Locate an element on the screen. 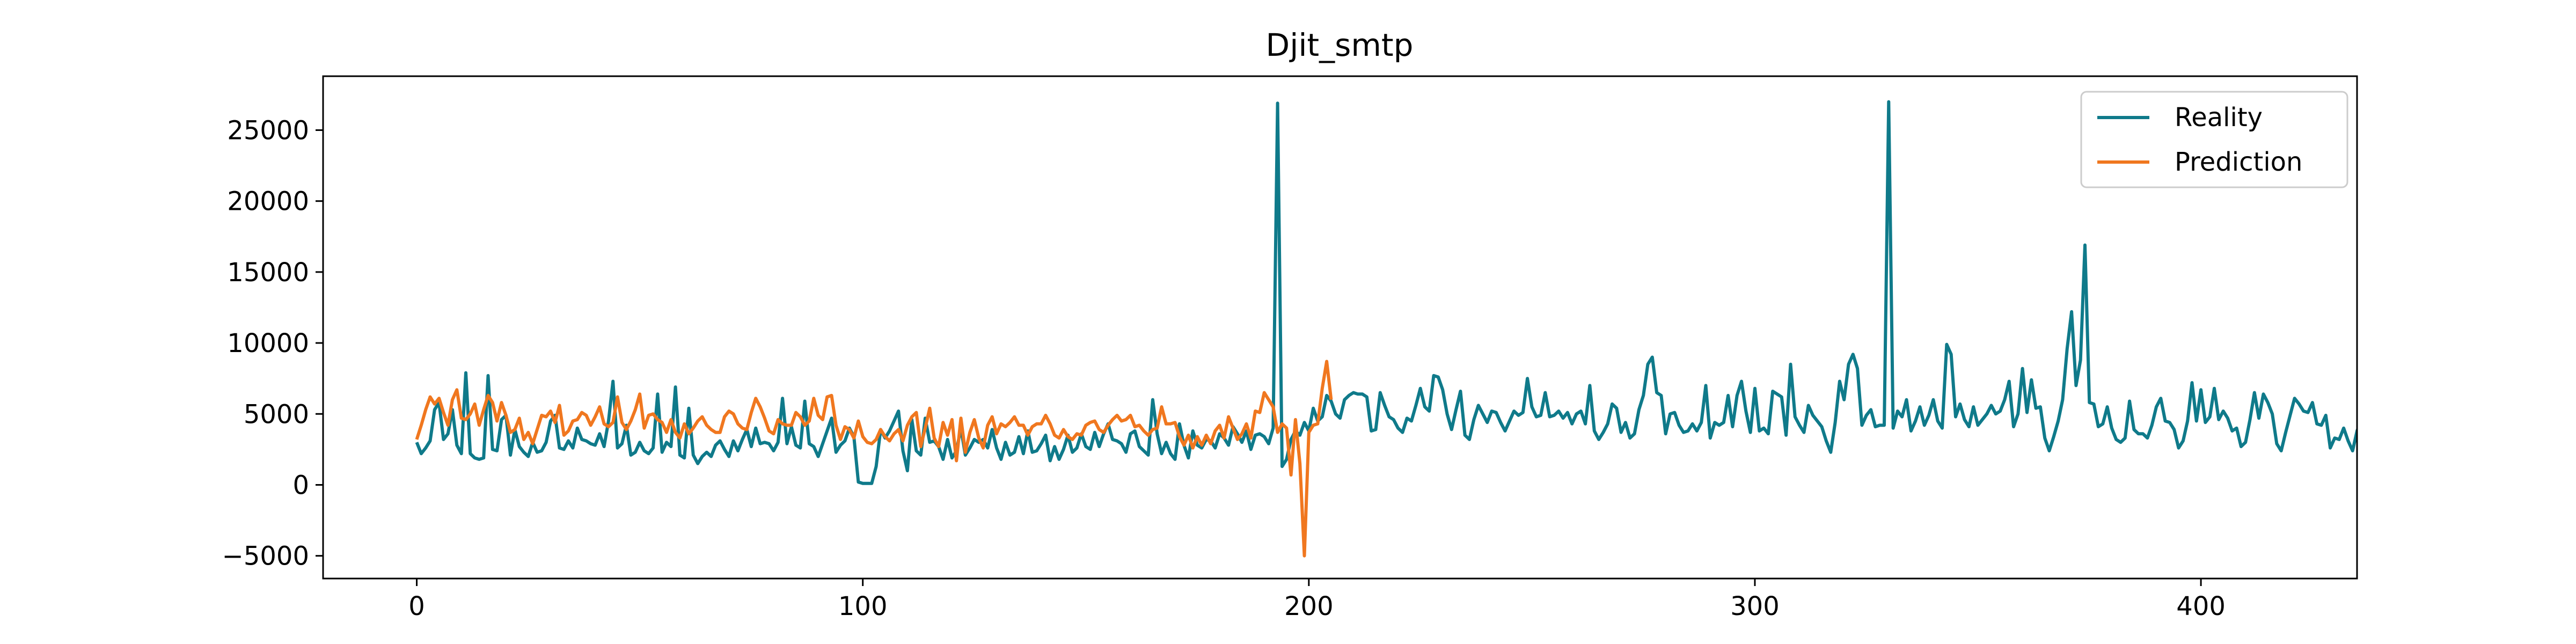 The image size is (2576, 644). x-tick-label: 300 is located at coordinates (1755, 606).